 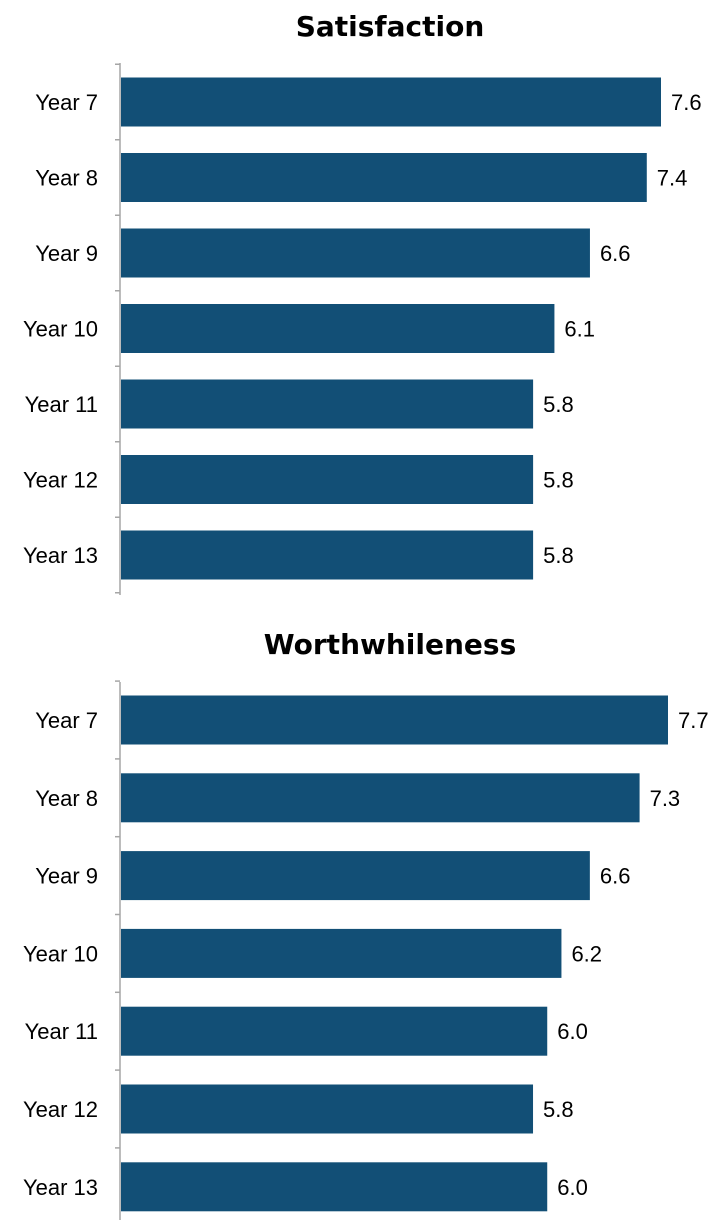 I want to click on data-label: 7.3, so click(x=665, y=798).